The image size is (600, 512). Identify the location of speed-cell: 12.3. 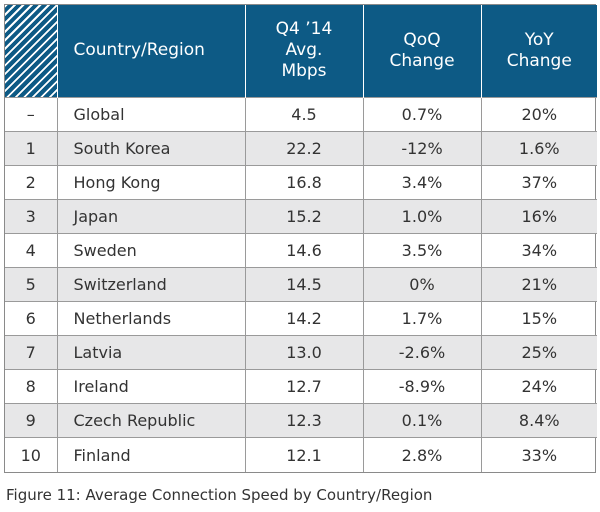
(304, 420).